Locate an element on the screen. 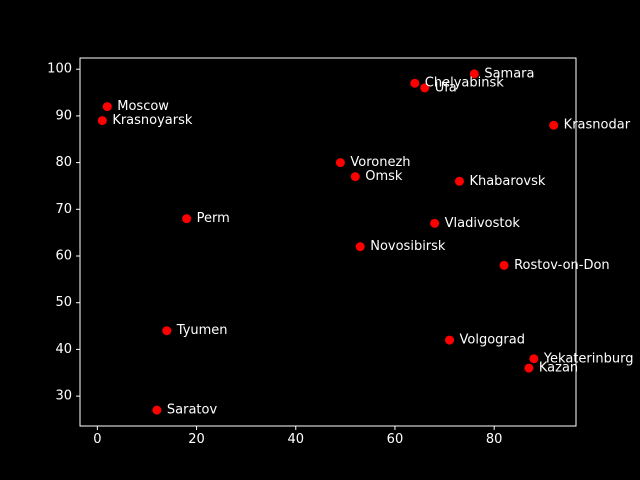 The height and width of the screenshot is (480, 640). x-tick-label: 80 is located at coordinates (494, 439).